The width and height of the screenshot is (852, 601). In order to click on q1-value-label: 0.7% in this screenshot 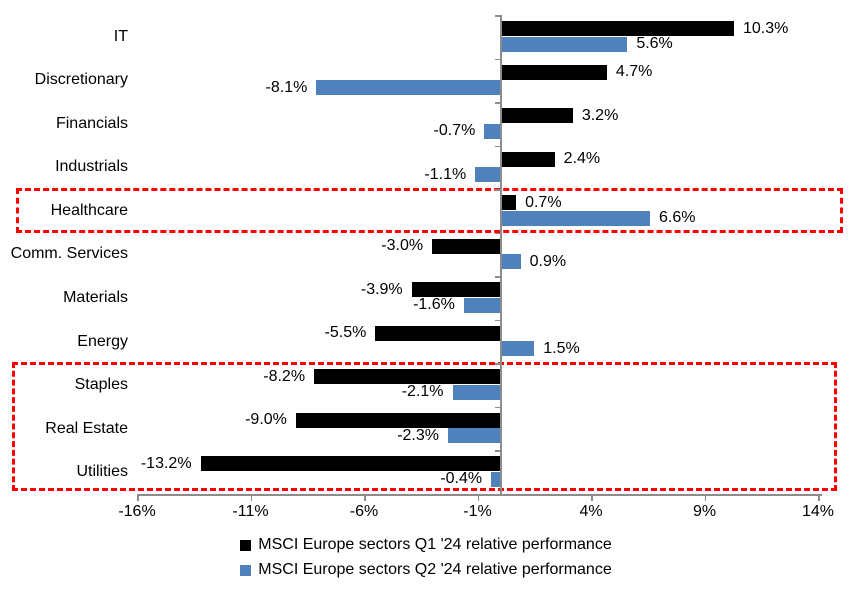, I will do `click(543, 202)`.